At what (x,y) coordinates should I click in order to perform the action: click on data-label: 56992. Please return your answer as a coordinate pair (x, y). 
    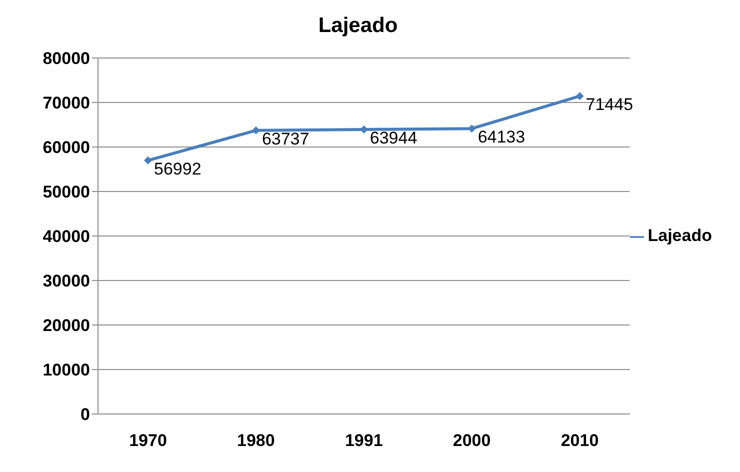
    Looking at the image, I should click on (178, 168).